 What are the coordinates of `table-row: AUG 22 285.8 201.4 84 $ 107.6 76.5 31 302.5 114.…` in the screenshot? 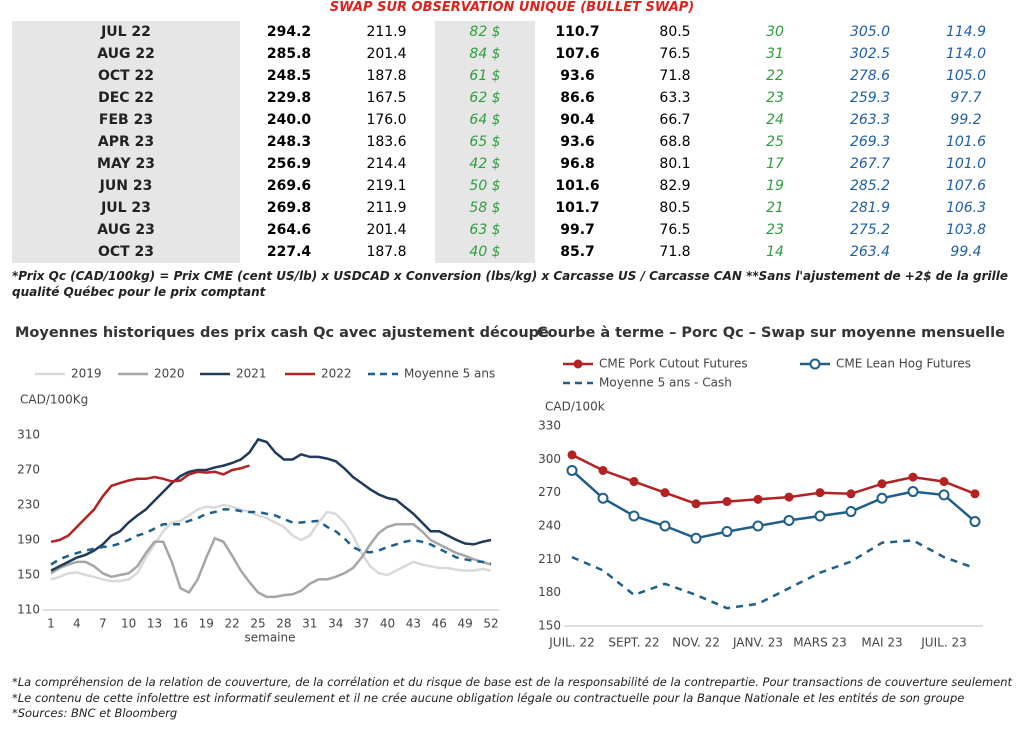 It's located at (512, 54).